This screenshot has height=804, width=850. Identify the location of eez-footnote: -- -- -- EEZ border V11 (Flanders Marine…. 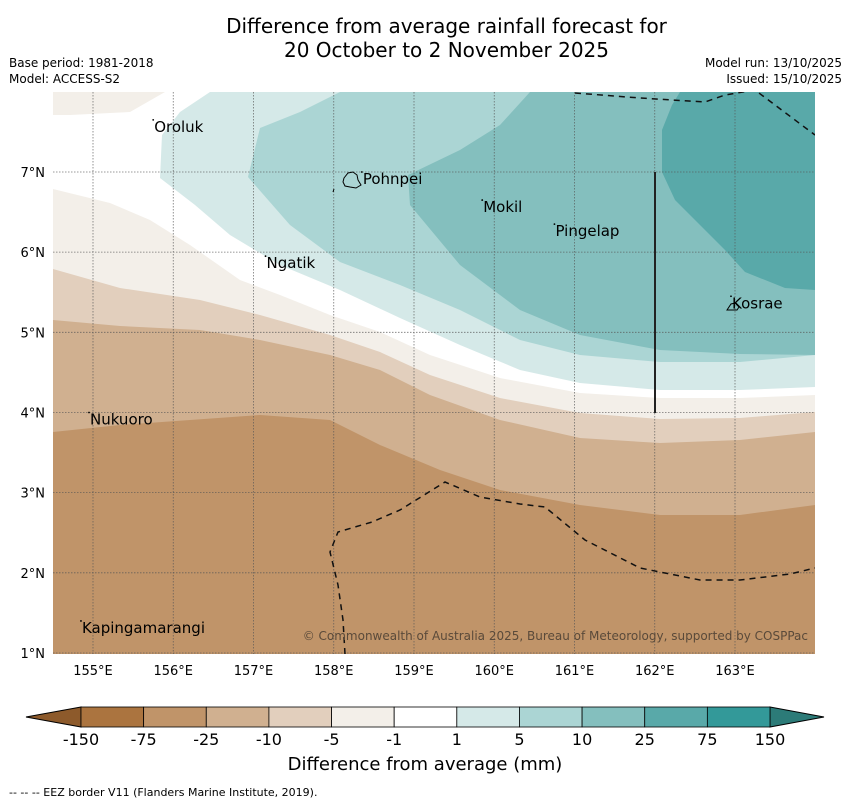
(163, 792).